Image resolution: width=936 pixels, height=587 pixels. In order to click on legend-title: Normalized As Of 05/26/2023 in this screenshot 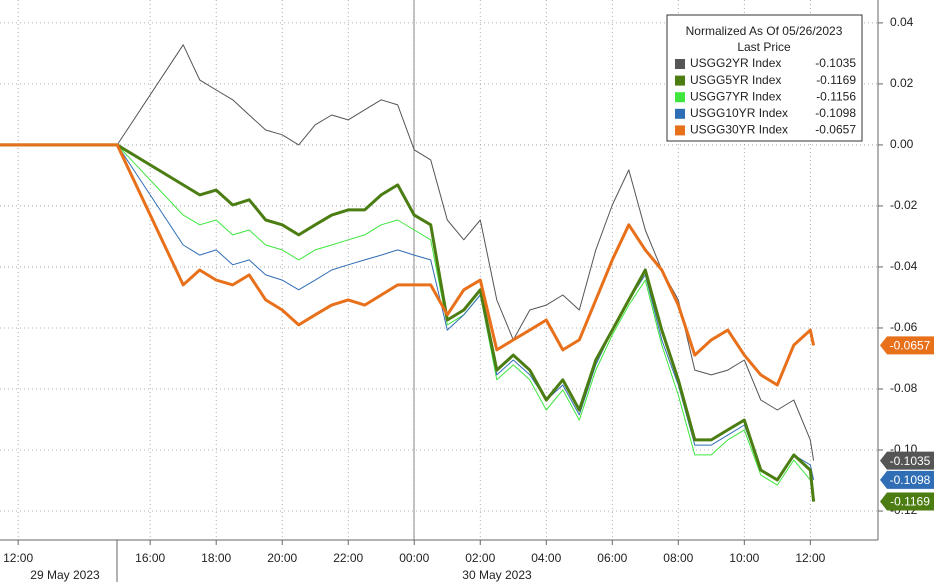, I will do `click(764, 31)`.